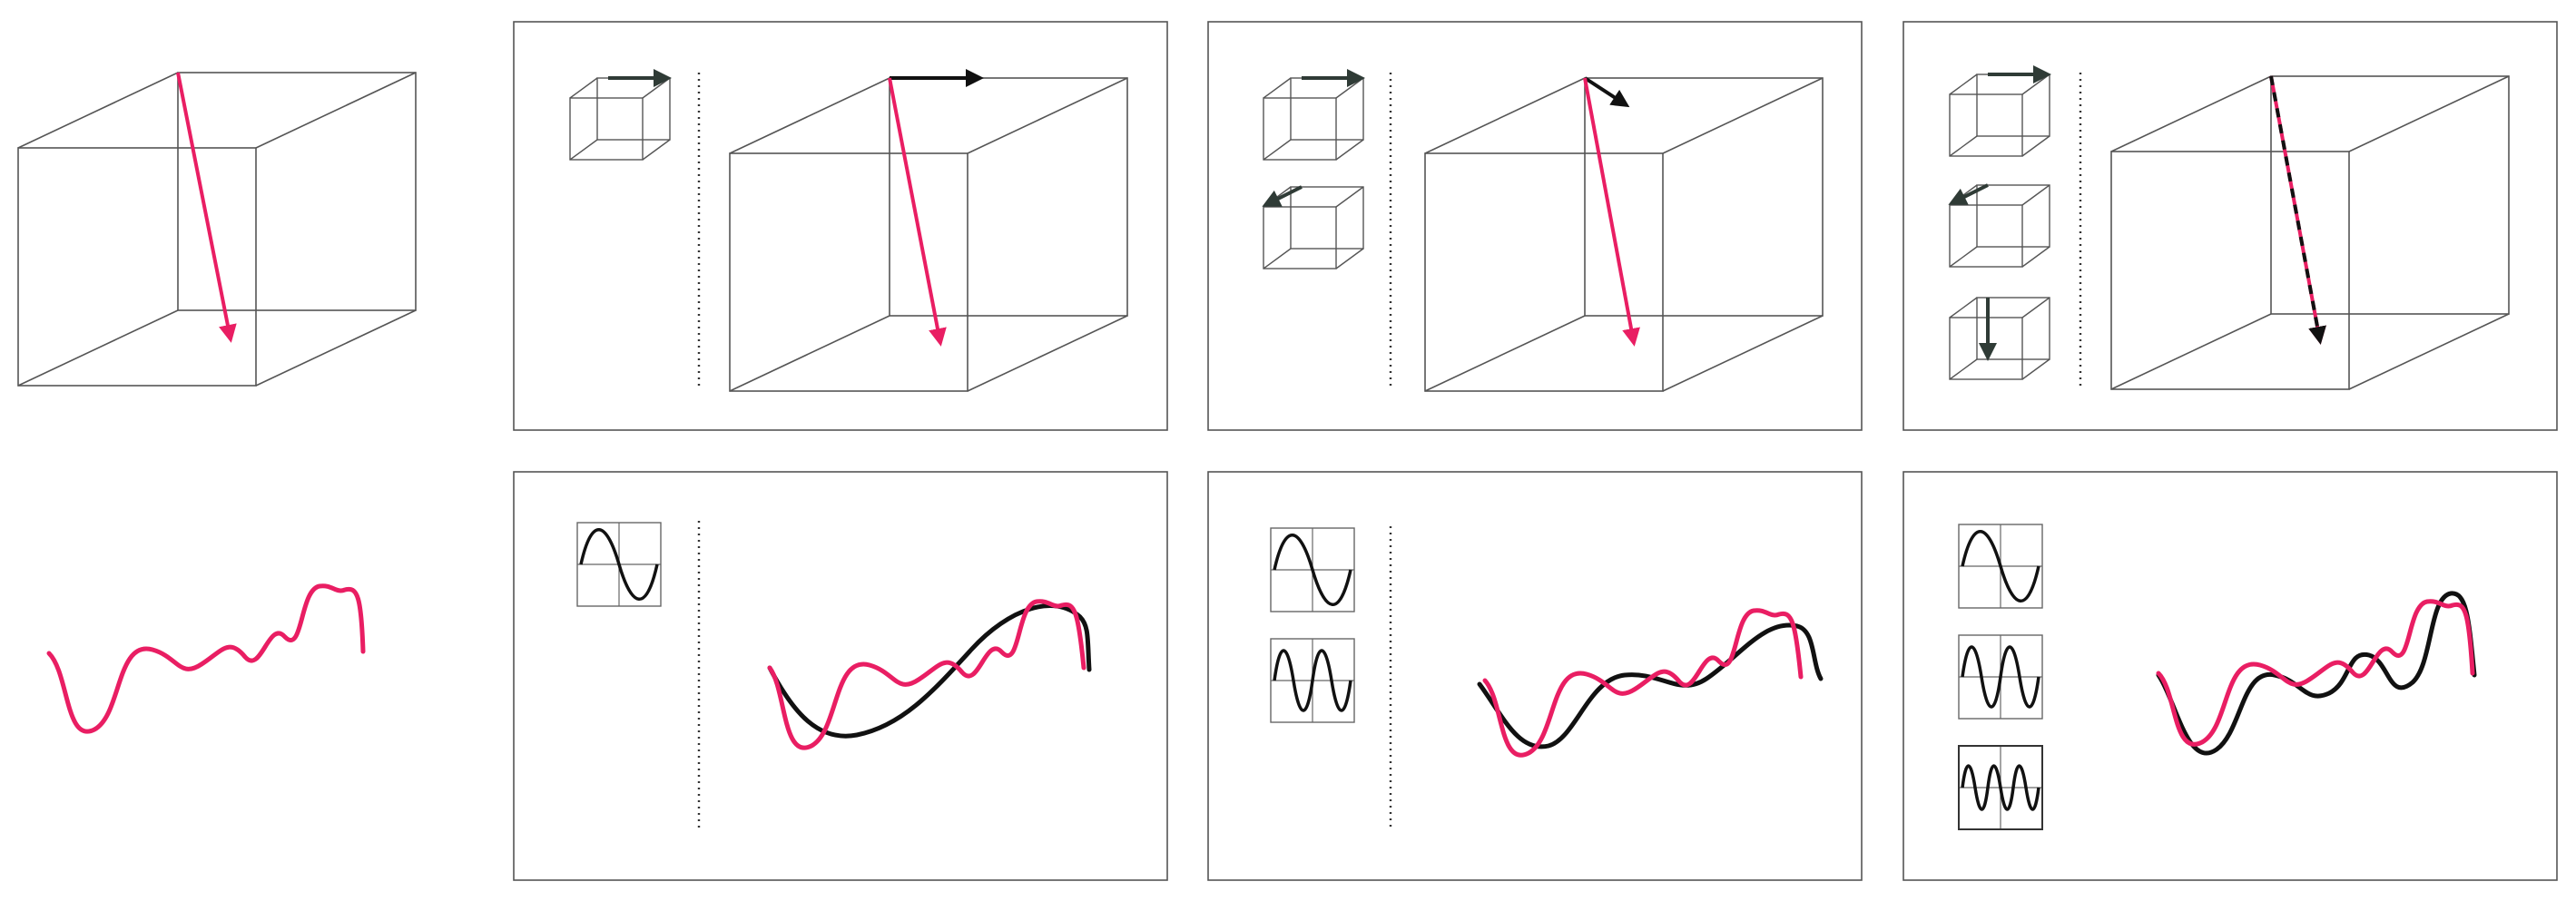 The height and width of the screenshot is (911, 2576). Describe the element at coordinates (1999, 338) in the screenshot. I see `basis-z-cube` at that location.